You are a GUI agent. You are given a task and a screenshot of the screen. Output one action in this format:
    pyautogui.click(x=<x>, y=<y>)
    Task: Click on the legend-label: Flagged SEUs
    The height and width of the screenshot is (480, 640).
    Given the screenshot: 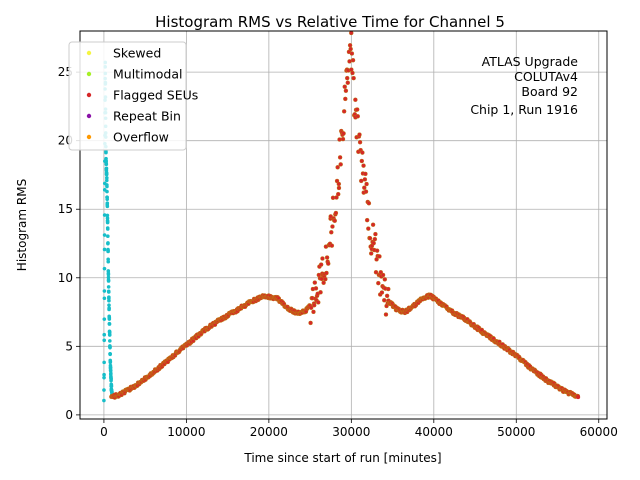 What is the action you would take?
    pyautogui.click(x=155, y=95)
    